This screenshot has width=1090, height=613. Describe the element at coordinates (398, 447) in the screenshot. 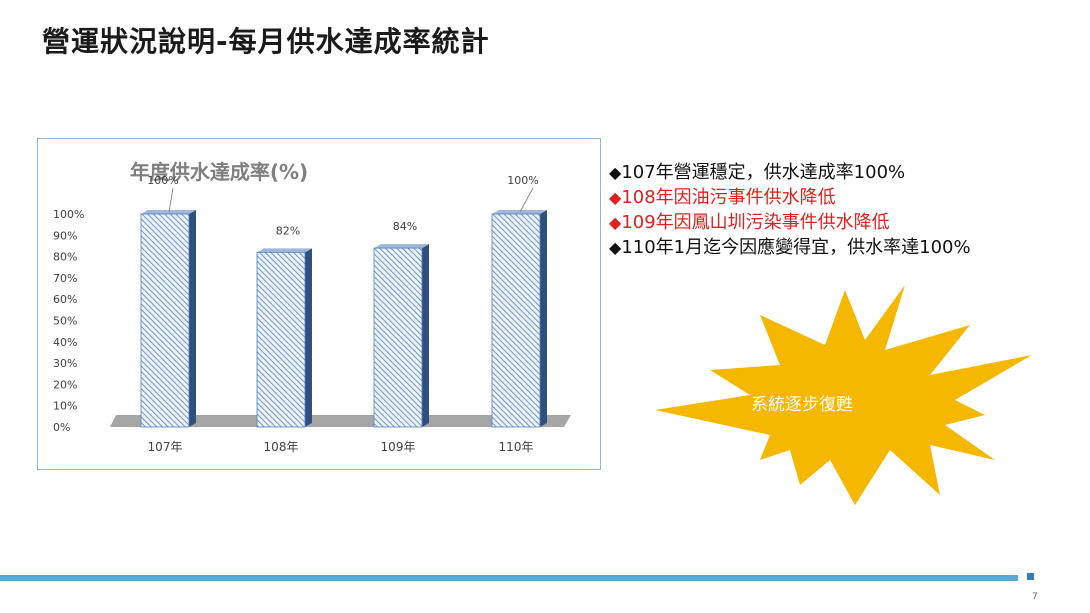

I see `x-tick-label: 109年` at that location.